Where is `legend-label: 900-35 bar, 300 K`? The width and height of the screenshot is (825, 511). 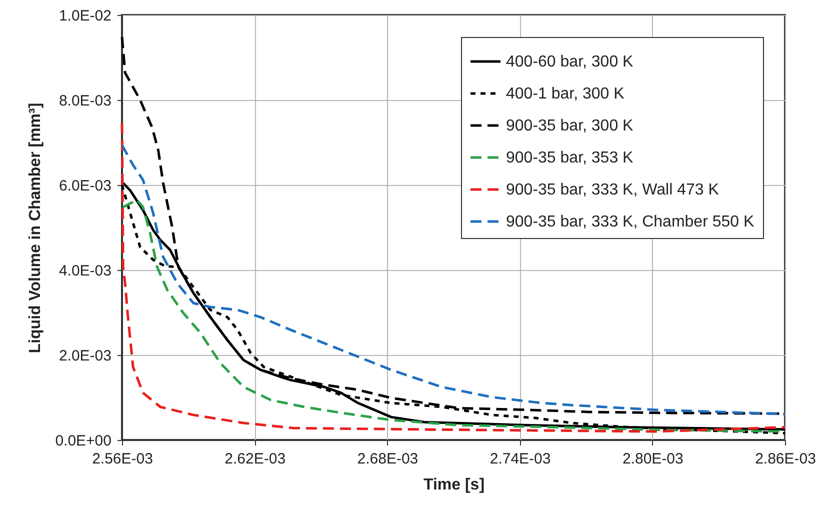 legend-label: 900-35 bar, 300 K is located at coordinates (570, 126).